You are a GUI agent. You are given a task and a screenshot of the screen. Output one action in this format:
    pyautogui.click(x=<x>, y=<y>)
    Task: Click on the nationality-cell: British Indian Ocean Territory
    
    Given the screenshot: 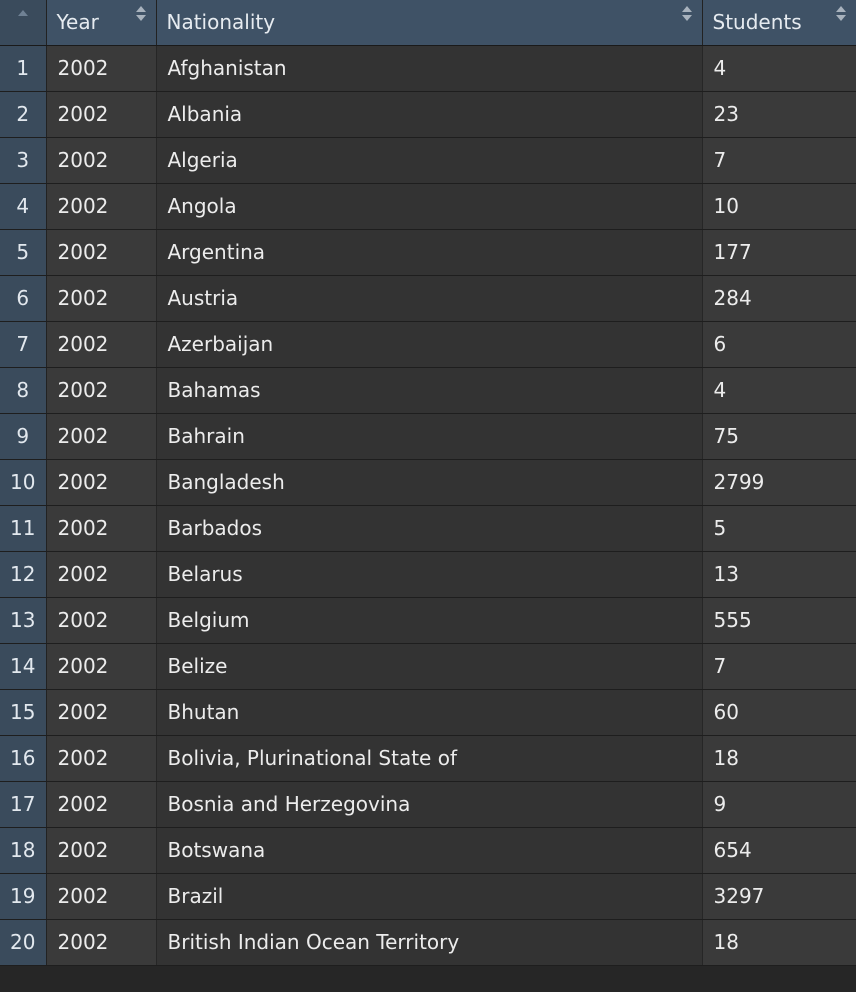 What is the action you would take?
    pyautogui.click(x=429, y=942)
    